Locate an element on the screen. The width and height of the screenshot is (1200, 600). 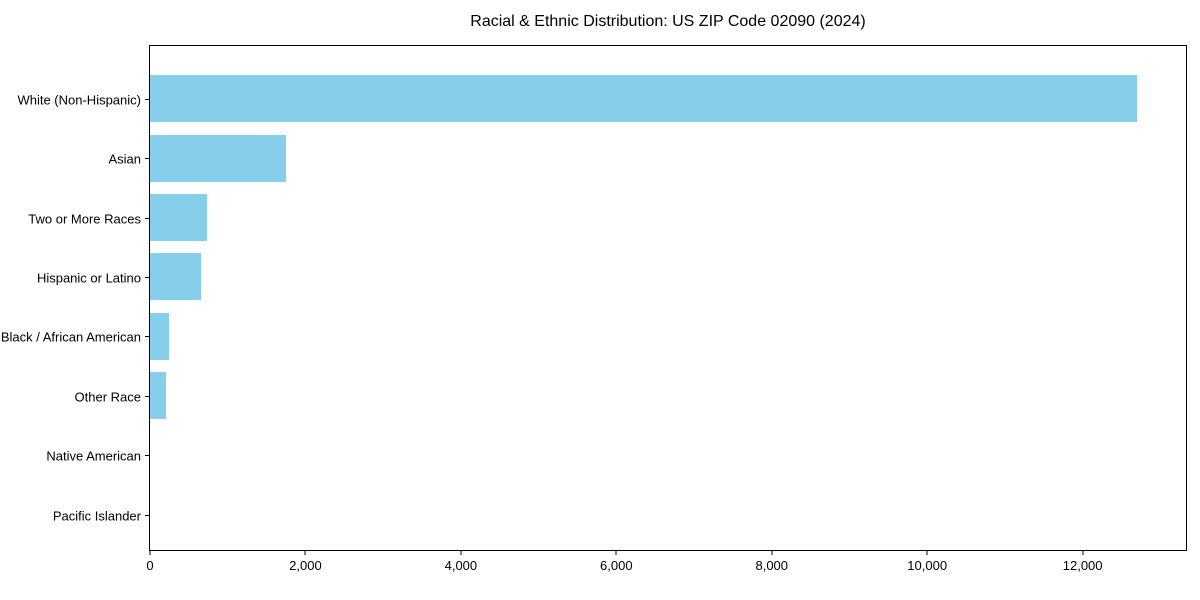
bar-two-or-more-races is located at coordinates (178, 217).